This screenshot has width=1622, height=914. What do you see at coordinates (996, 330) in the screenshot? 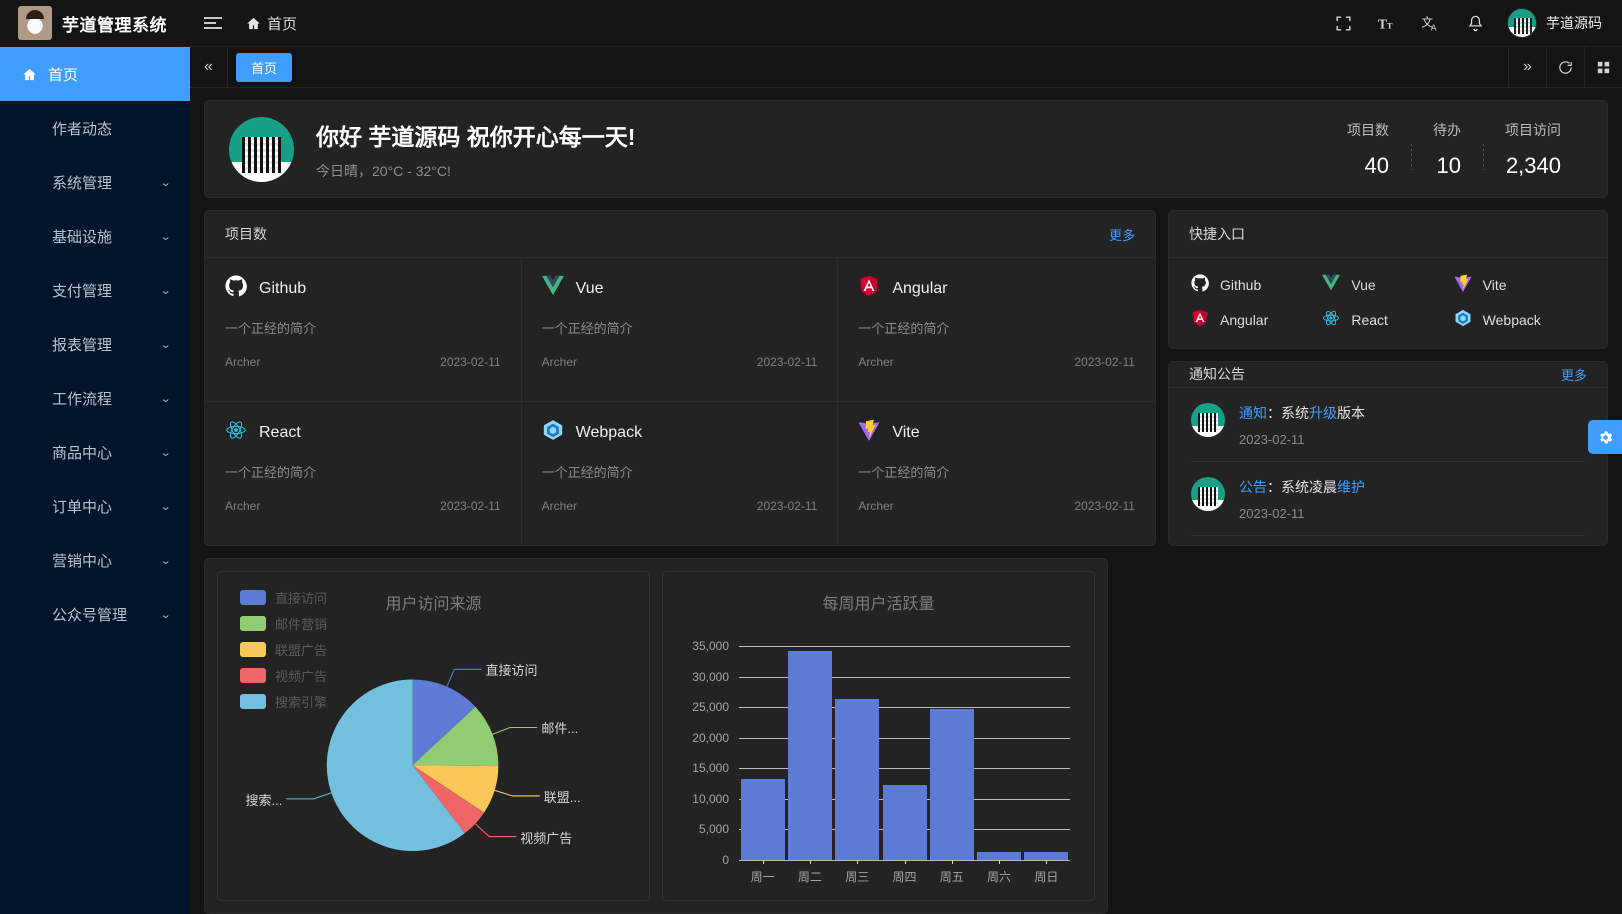
I see `project-card: Angular 一个正经的简介 Archer 2023-02-11` at bounding box center [996, 330].